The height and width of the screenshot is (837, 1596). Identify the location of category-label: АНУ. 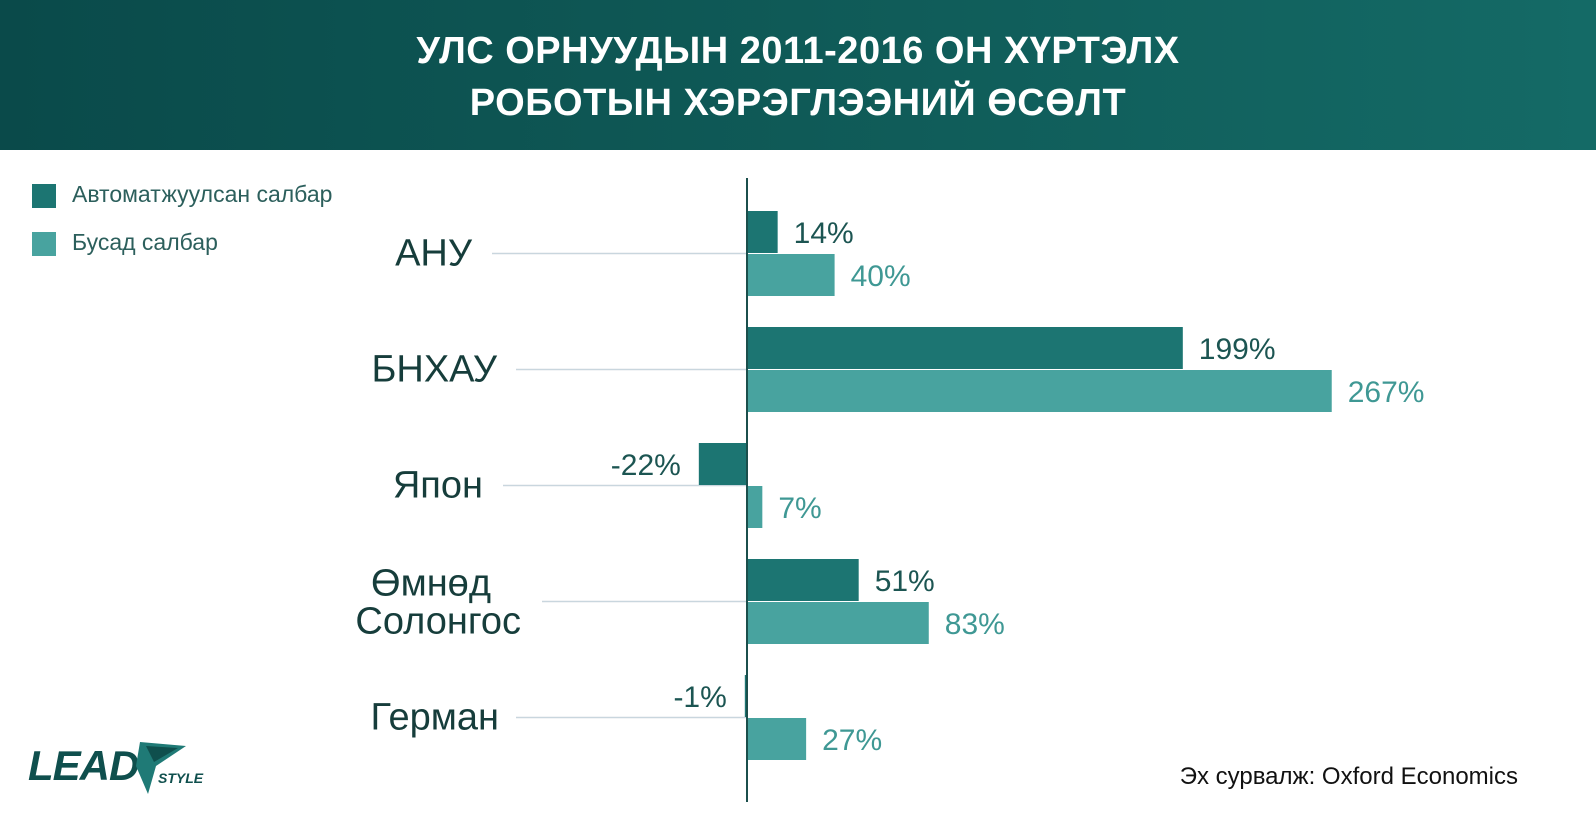
(434, 254).